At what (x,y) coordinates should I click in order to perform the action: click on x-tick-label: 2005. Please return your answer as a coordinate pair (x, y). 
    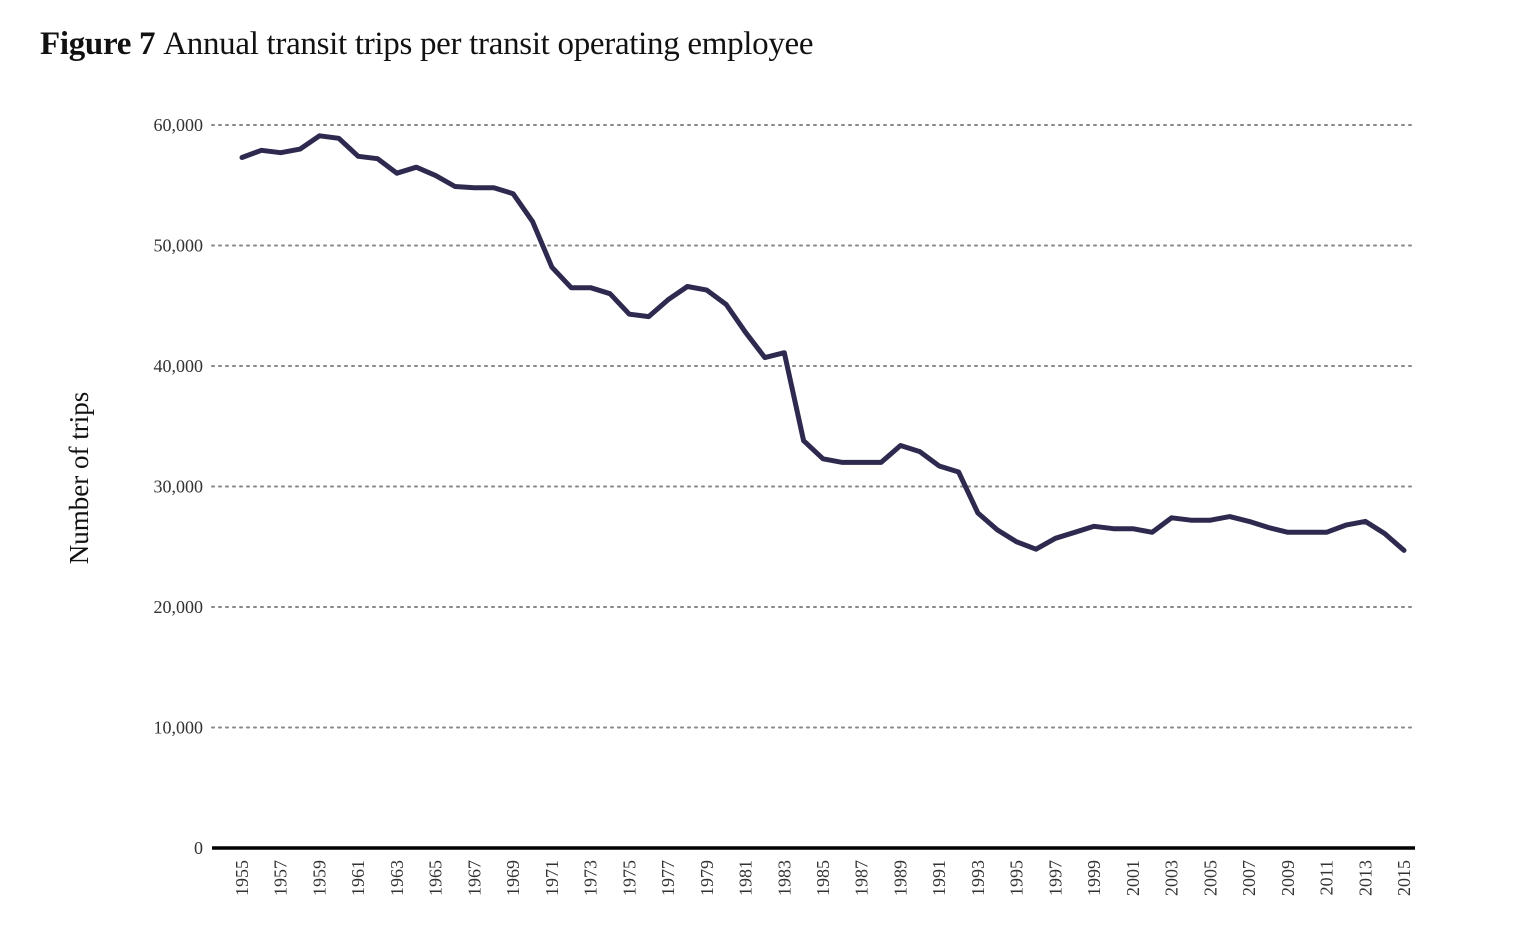
    Looking at the image, I should click on (1210, 878).